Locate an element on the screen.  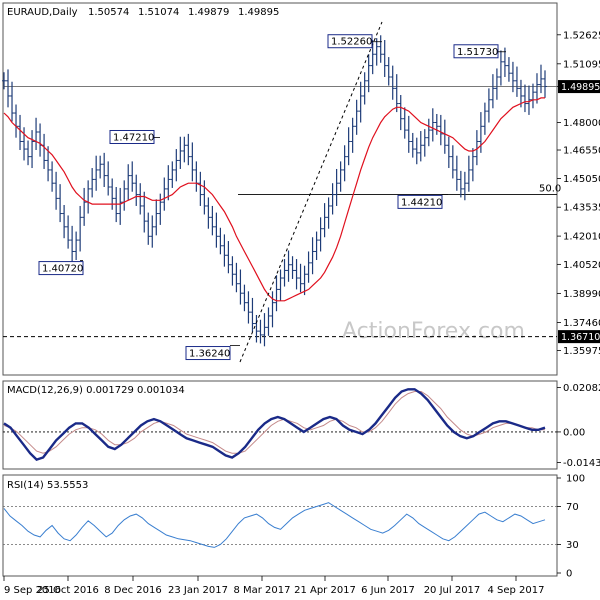
macd-signal-line is located at coordinates (274, 422).